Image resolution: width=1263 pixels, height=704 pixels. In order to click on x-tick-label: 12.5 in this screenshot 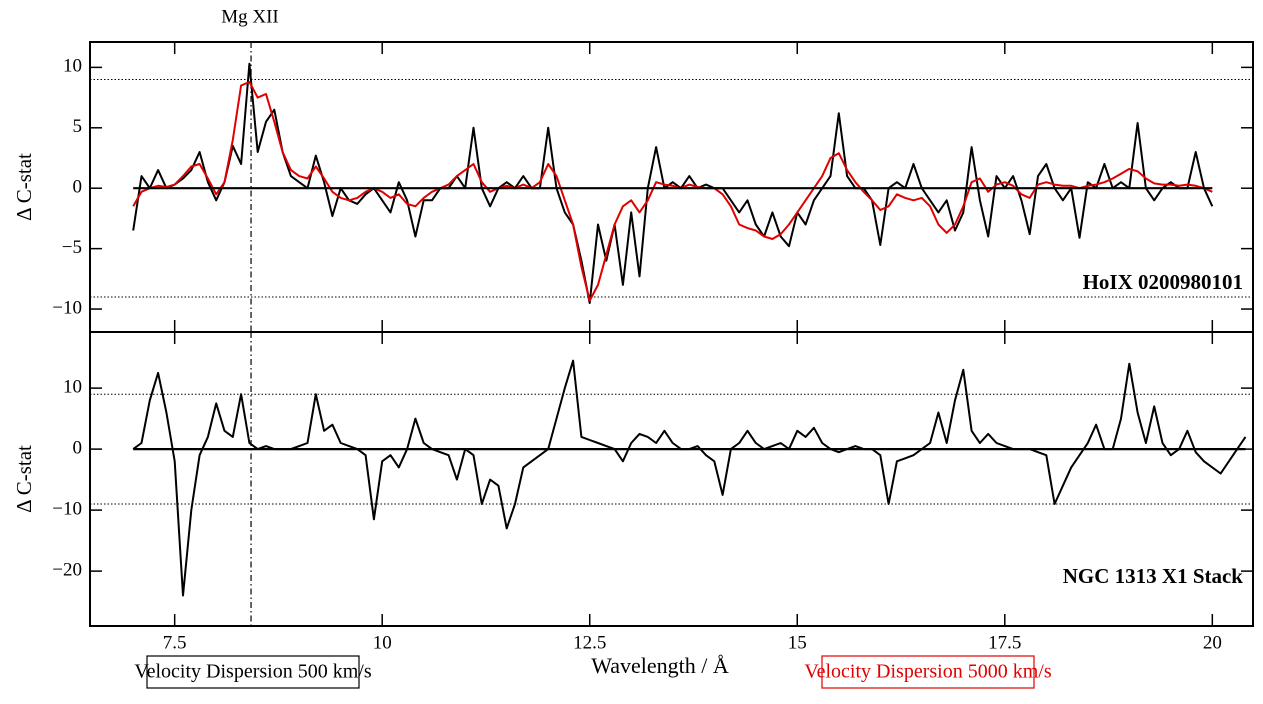, I will do `click(589, 642)`.